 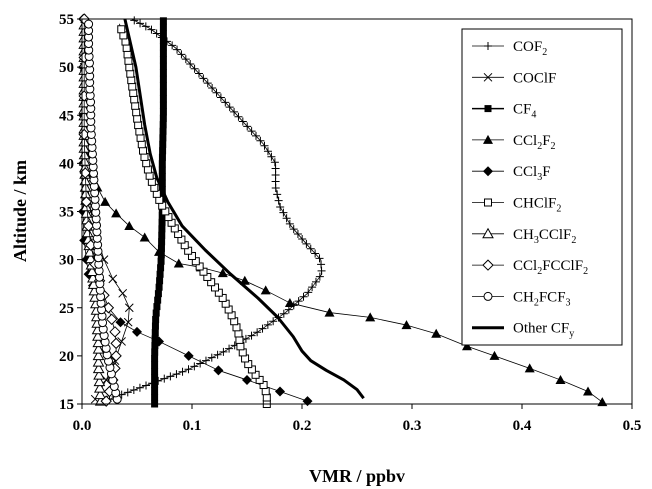 I want to click on x-tick-label: 0.4, so click(x=522, y=426).